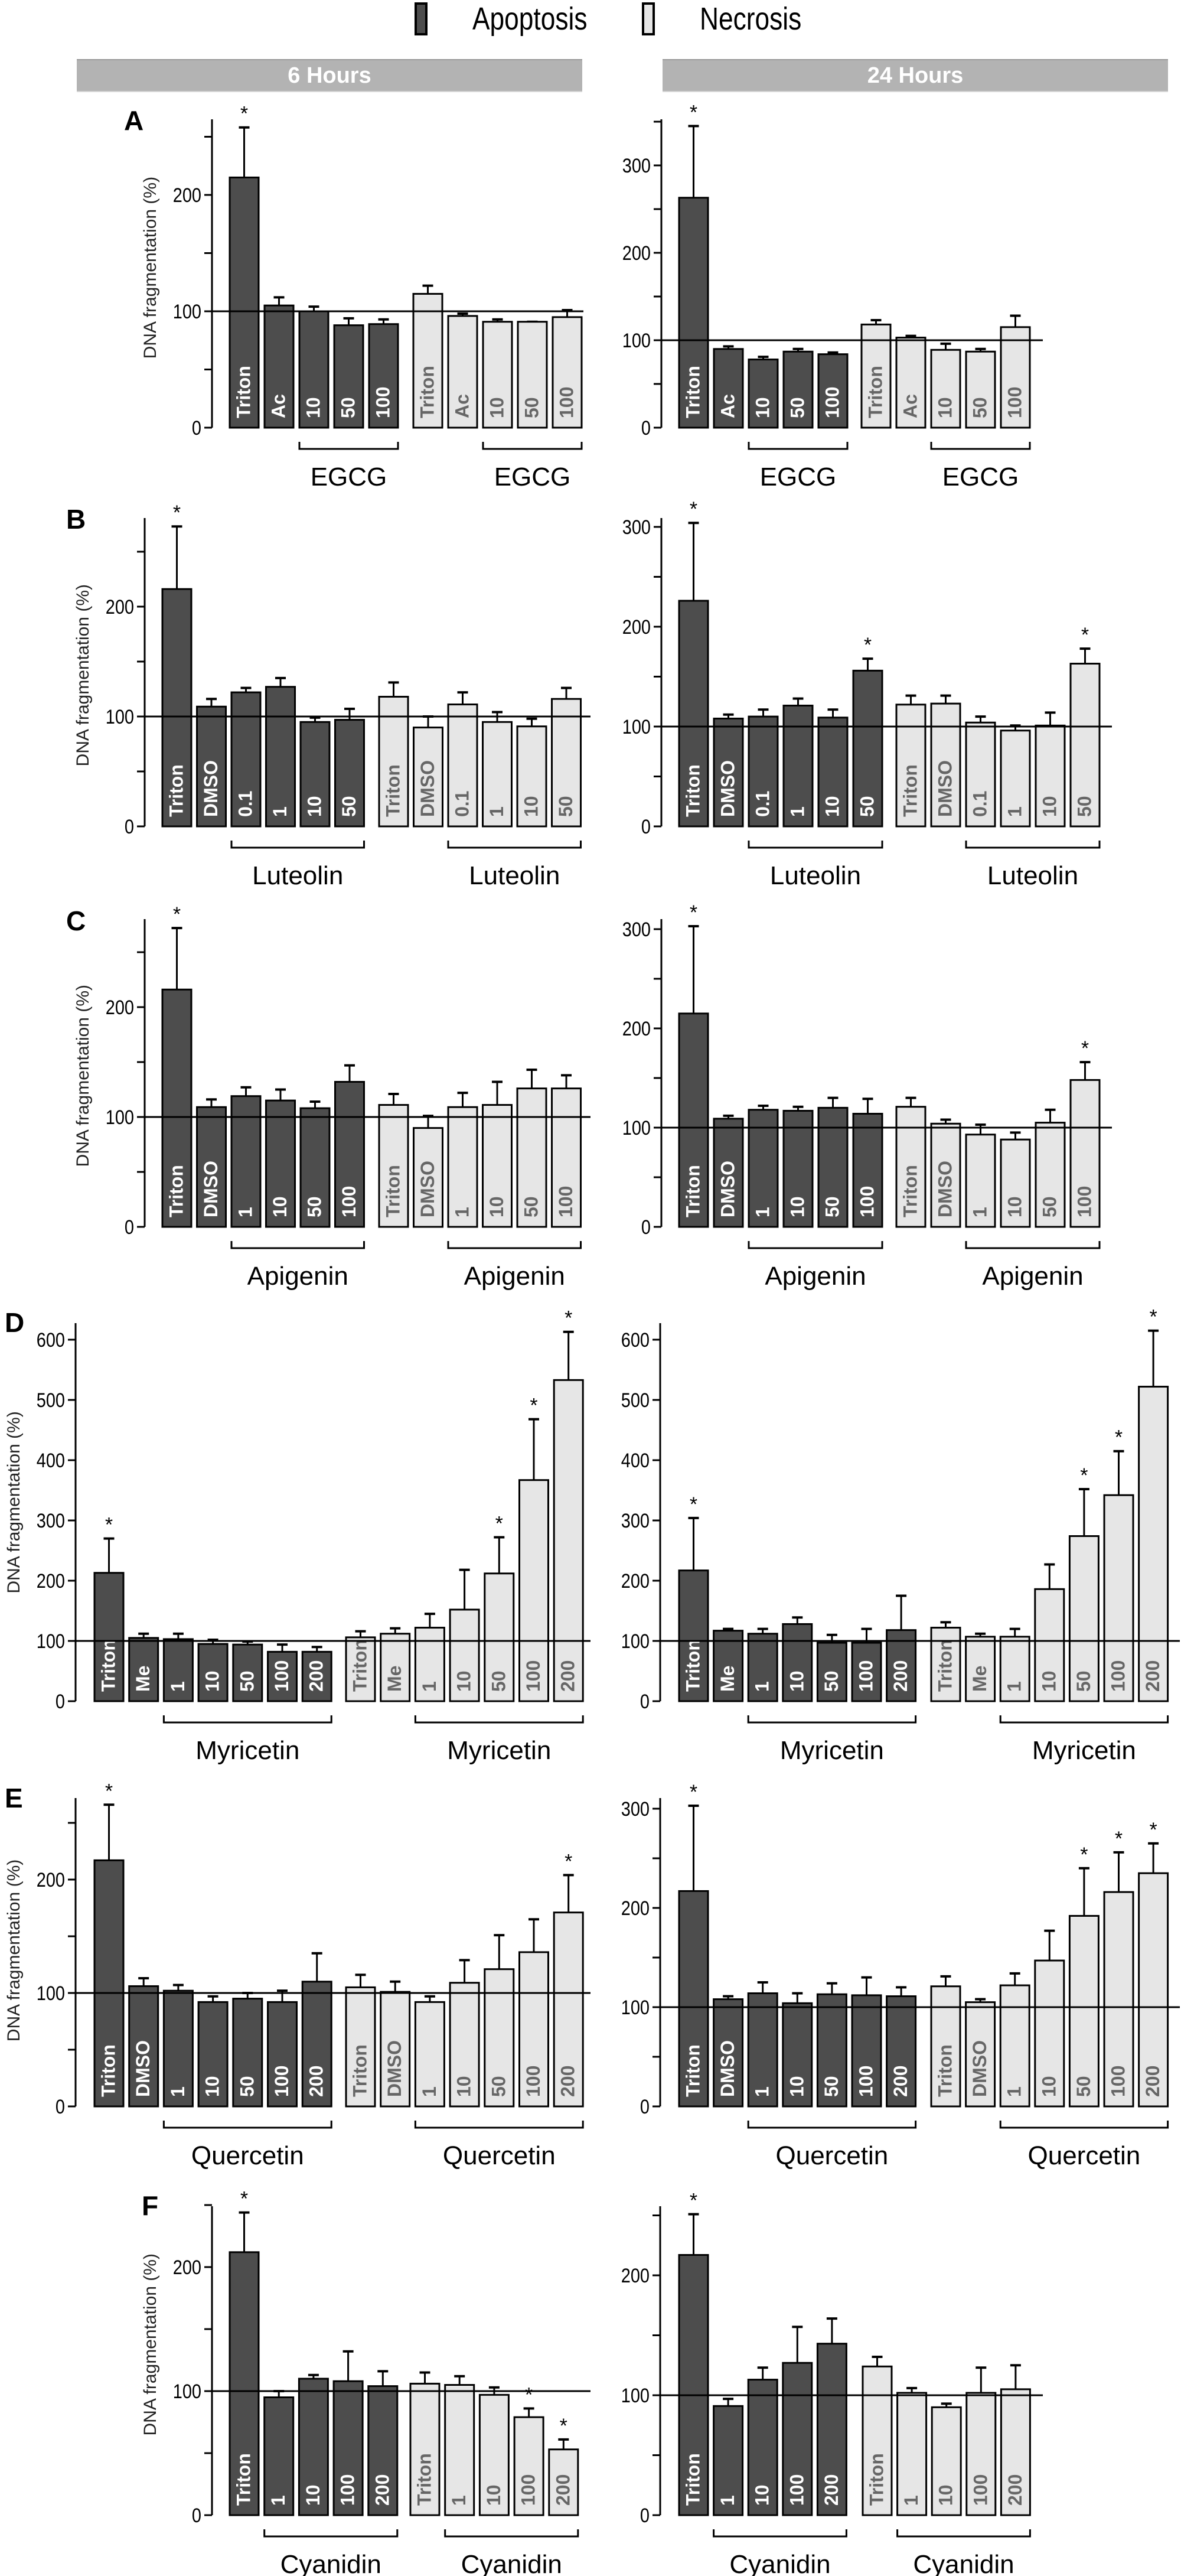  Describe the element at coordinates (51, 1400) in the screenshot. I see `y-tick-label: 500` at that location.